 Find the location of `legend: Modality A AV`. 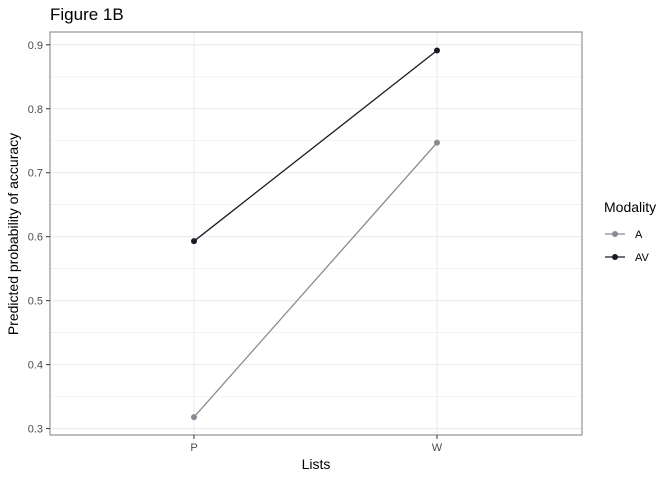

legend: Modality A AV is located at coordinates (630, 231).